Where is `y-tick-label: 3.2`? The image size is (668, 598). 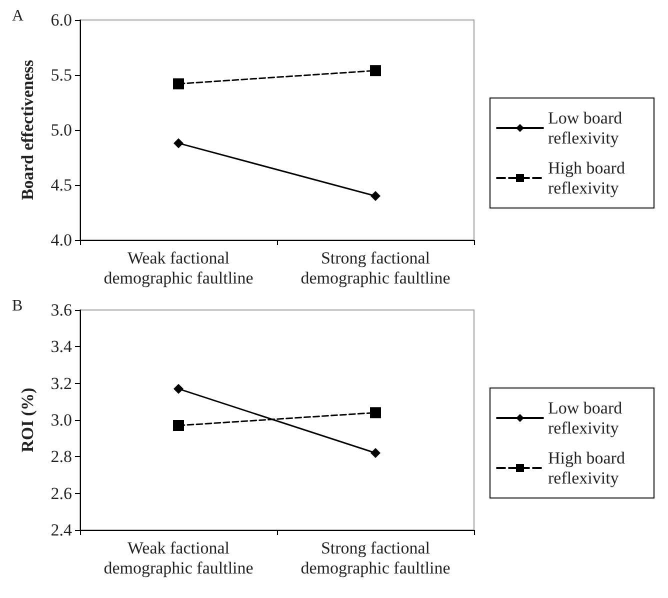 y-tick-label: 3.2 is located at coordinates (61, 383).